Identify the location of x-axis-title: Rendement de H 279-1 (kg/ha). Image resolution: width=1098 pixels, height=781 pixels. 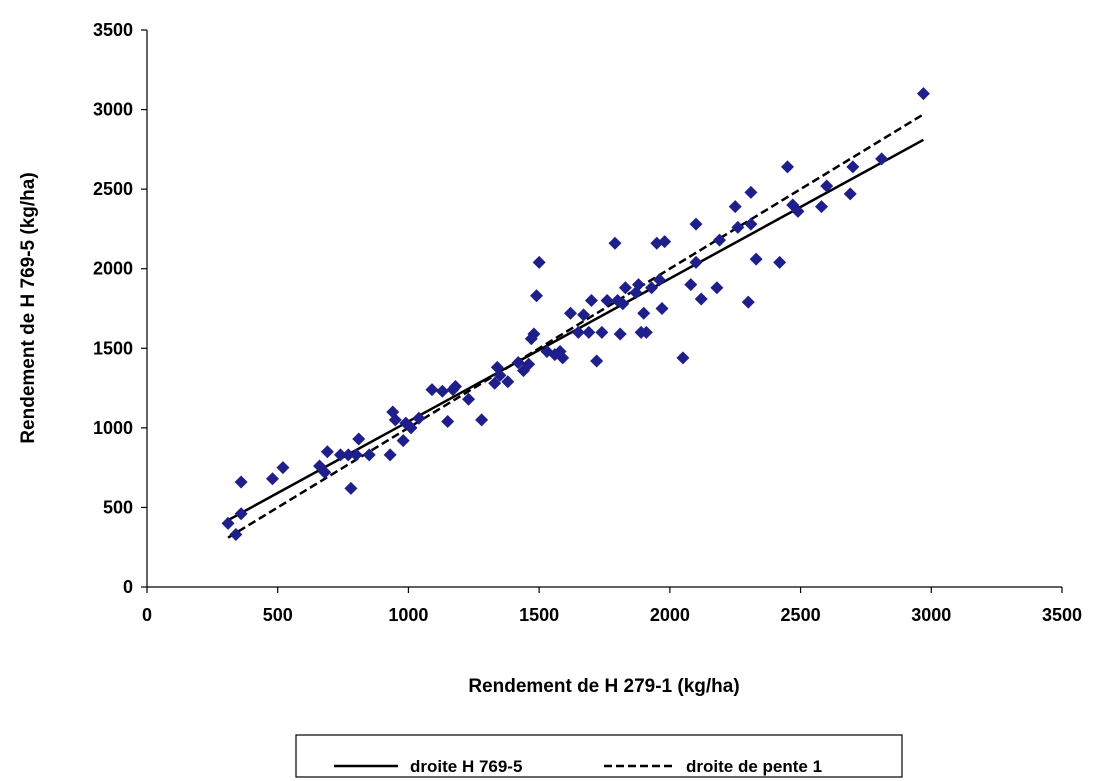
(603, 686).